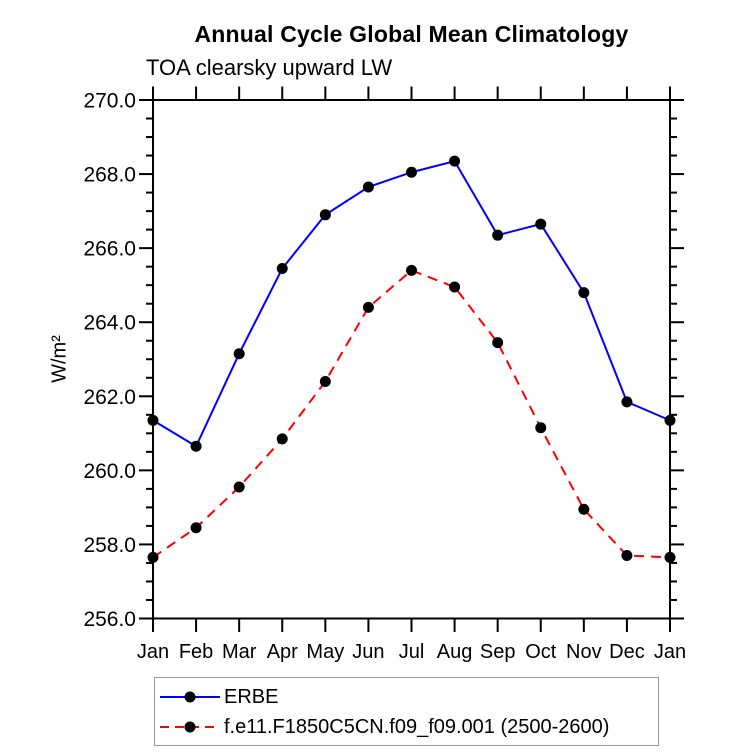 The height and width of the screenshot is (752, 733). What do you see at coordinates (325, 652) in the screenshot?
I see `x-tick-label: May` at bounding box center [325, 652].